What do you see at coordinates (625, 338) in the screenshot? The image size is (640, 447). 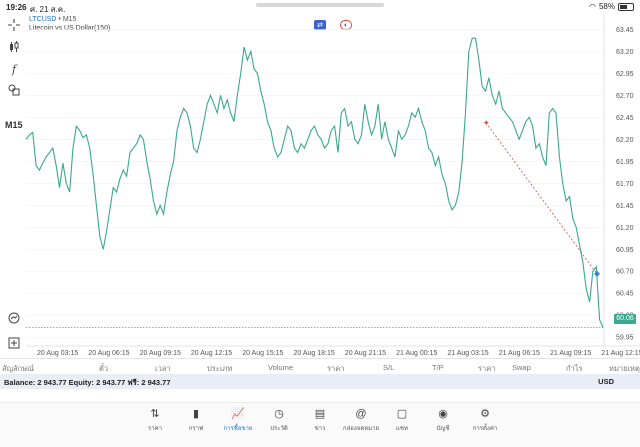 I see `y-tick-label: 59.95` at bounding box center [625, 338].